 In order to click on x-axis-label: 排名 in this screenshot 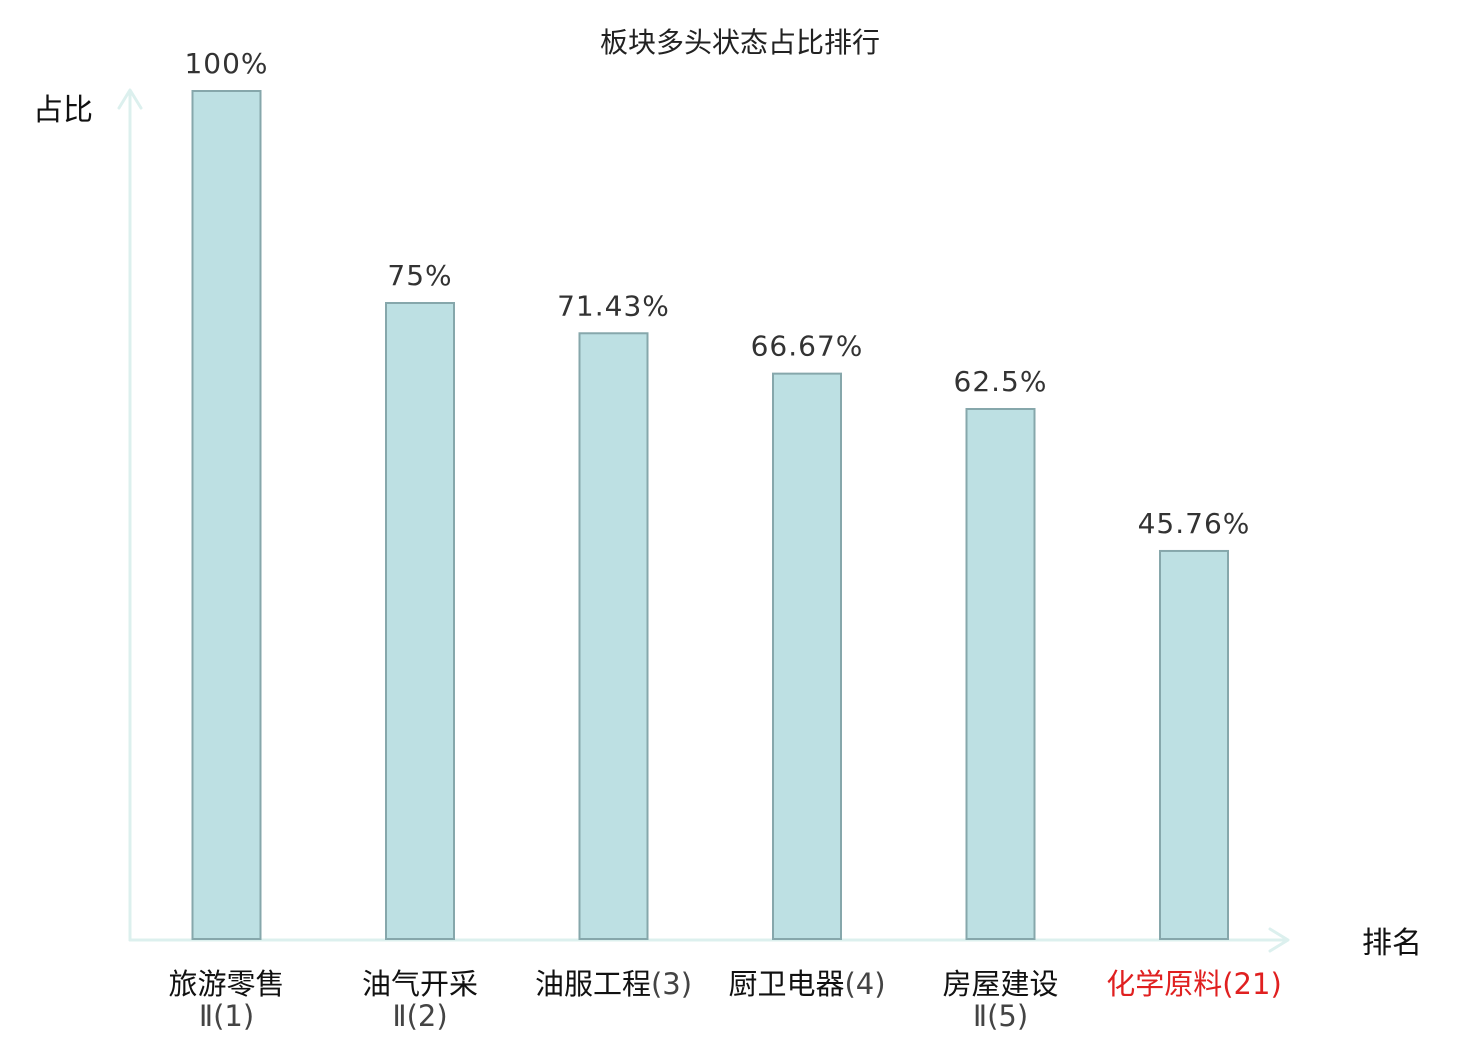, I will do `click(1392, 943)`.